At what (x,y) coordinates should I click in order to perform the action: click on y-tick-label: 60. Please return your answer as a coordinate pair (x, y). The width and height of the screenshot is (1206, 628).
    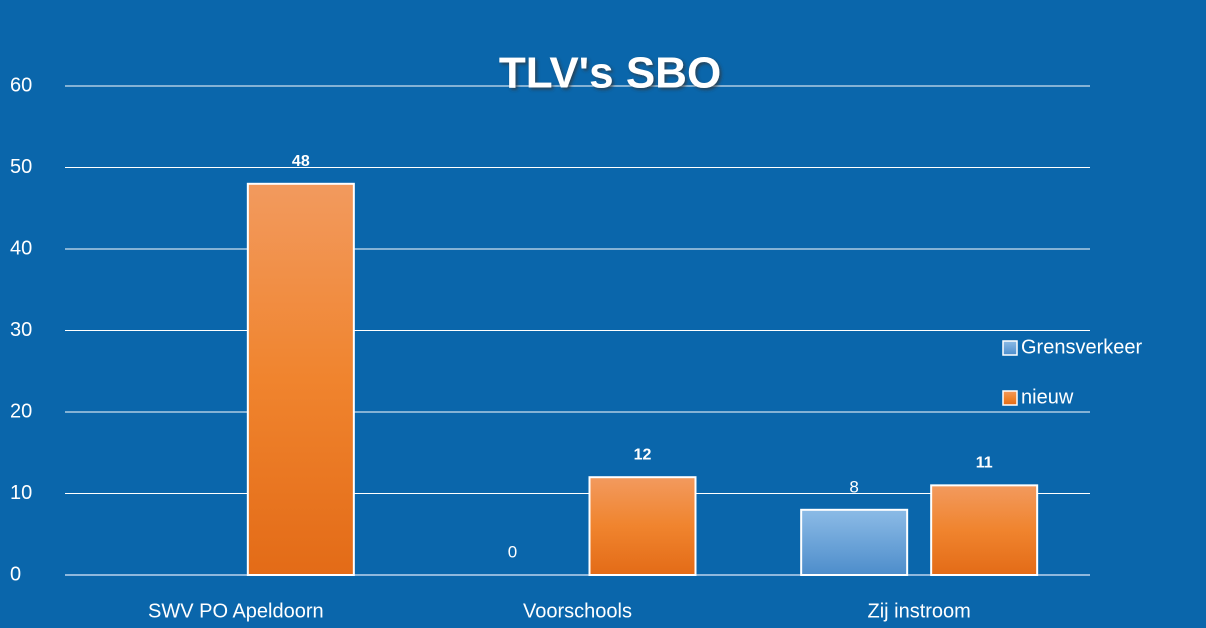
    Looking at the image, I should click on (21, 85).